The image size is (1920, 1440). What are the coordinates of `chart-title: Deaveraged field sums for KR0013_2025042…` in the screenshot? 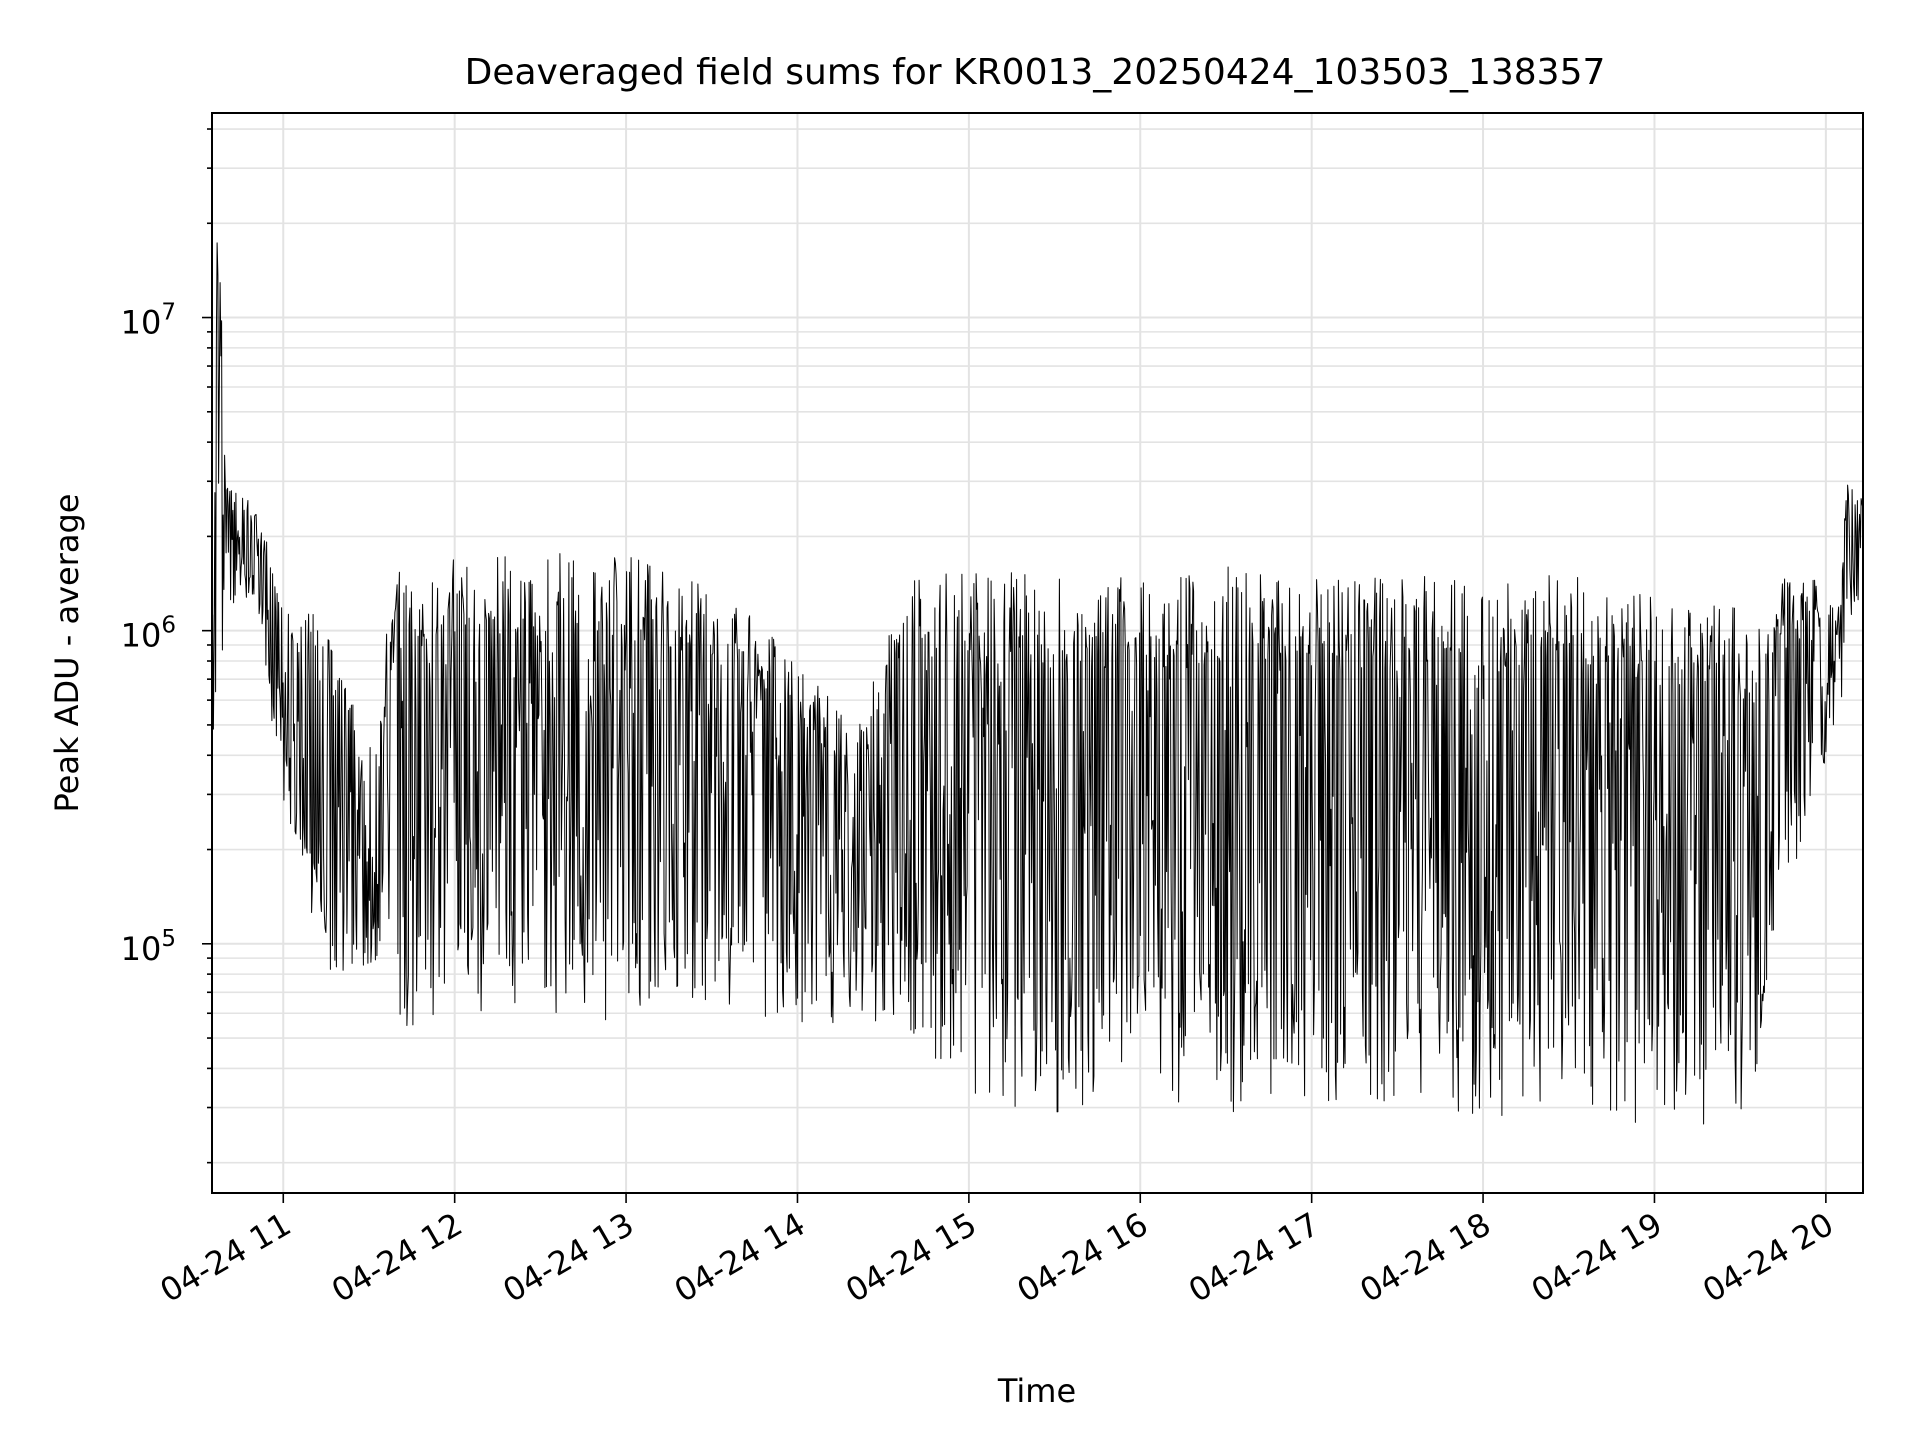 It's located at (1035, 72).